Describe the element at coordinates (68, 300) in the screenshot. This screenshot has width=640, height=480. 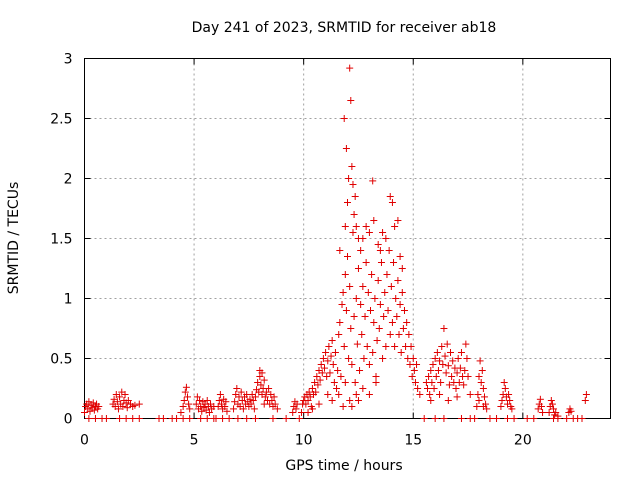
I see `y-tick-label: 1` at that location.